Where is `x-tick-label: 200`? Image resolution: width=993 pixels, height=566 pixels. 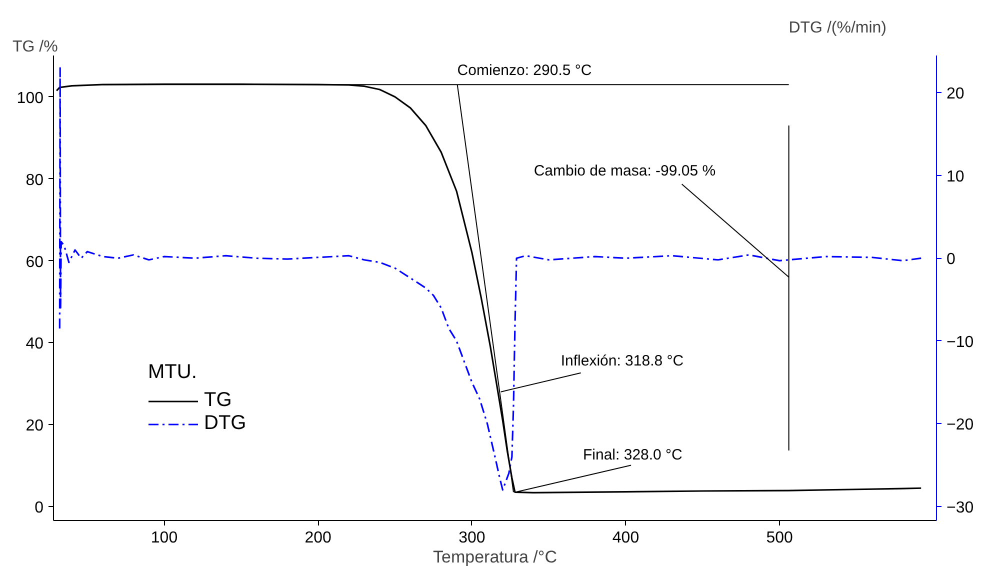
x-tick-label: 200 is located at coordinates (318, 538).